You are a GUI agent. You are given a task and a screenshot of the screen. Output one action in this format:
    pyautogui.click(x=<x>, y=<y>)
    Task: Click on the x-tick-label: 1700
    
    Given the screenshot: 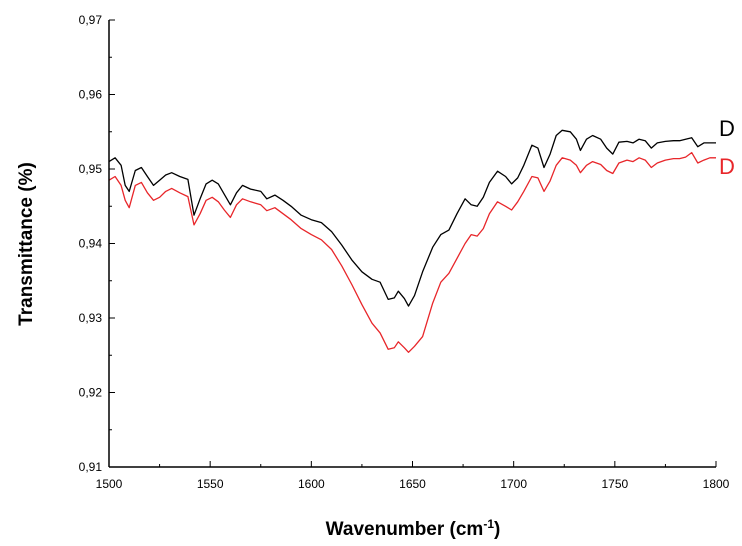 What is the action you would take?
    pyautogui.click(x=513, y=484)
    